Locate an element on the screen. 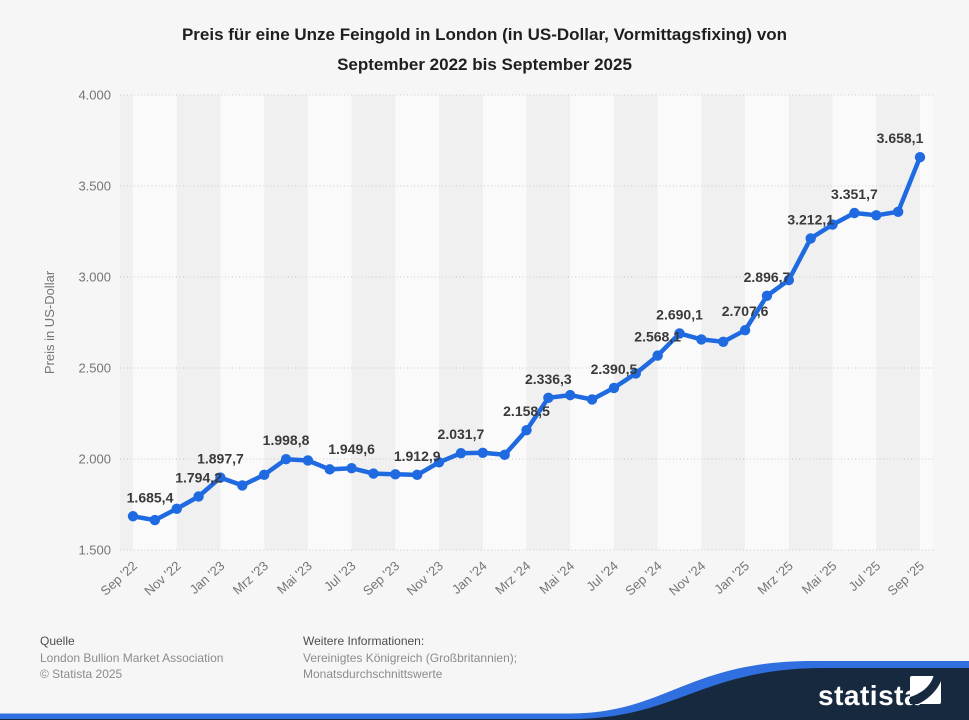  x-tick-label: Sep '24 is located at coordinates (643, 578).